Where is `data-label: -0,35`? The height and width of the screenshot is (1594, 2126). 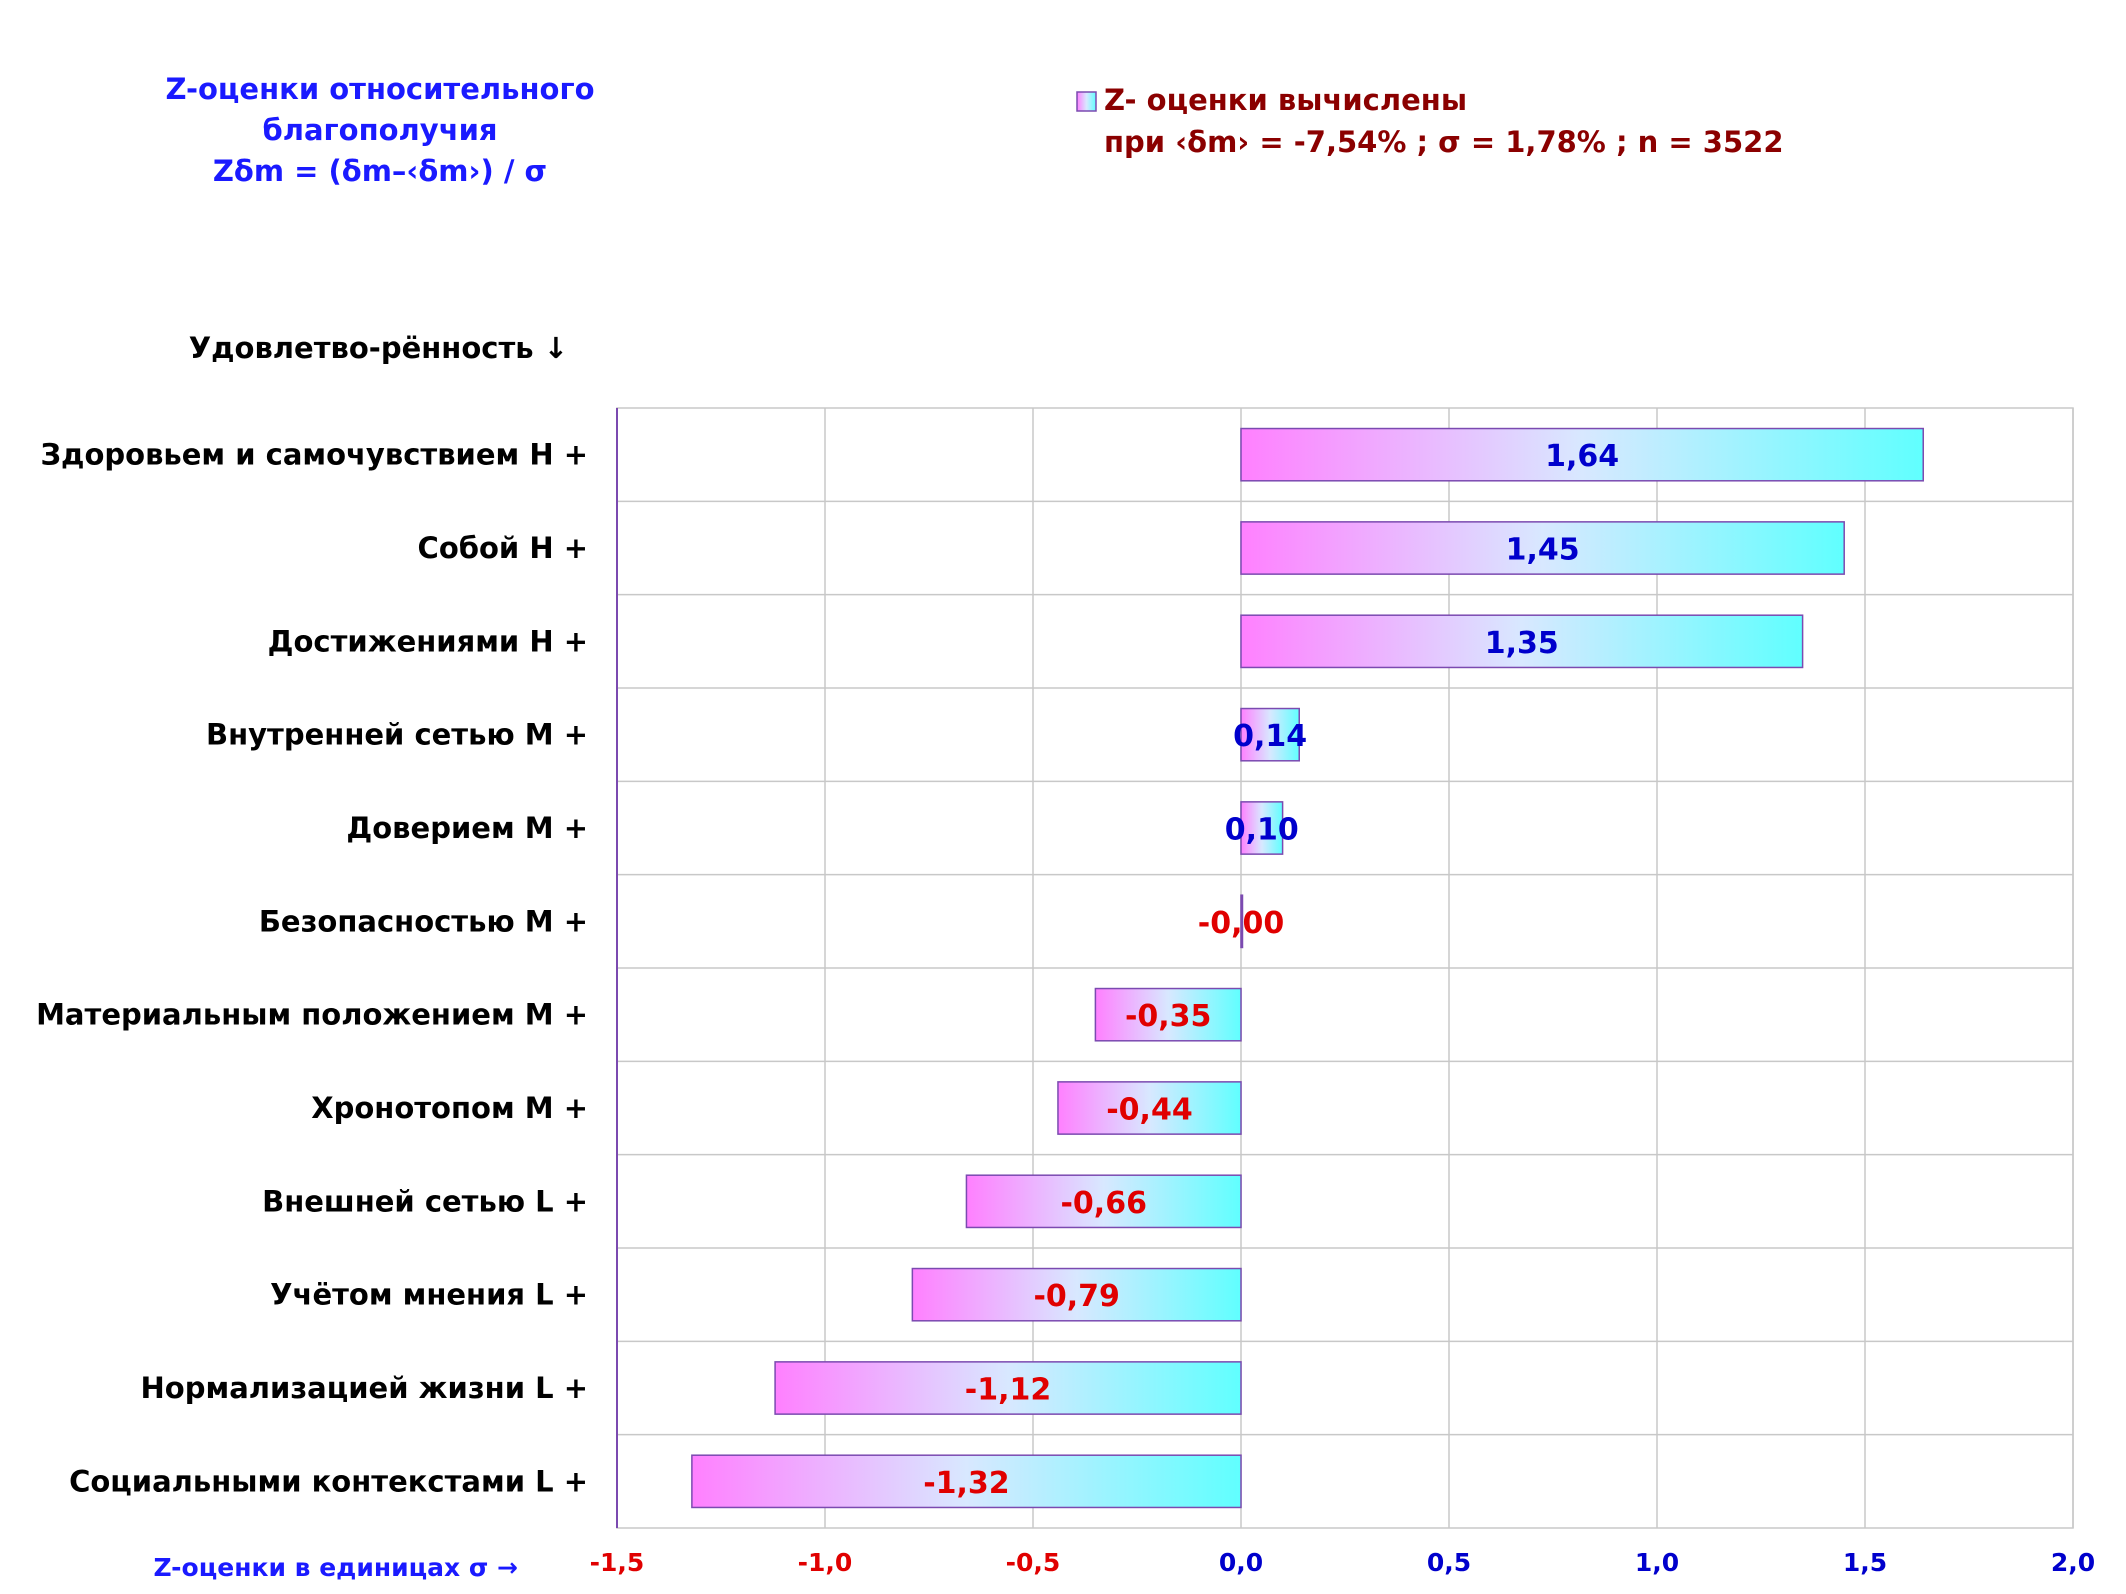 data-label: -0,35 is located at coordinates (1168, 1016).